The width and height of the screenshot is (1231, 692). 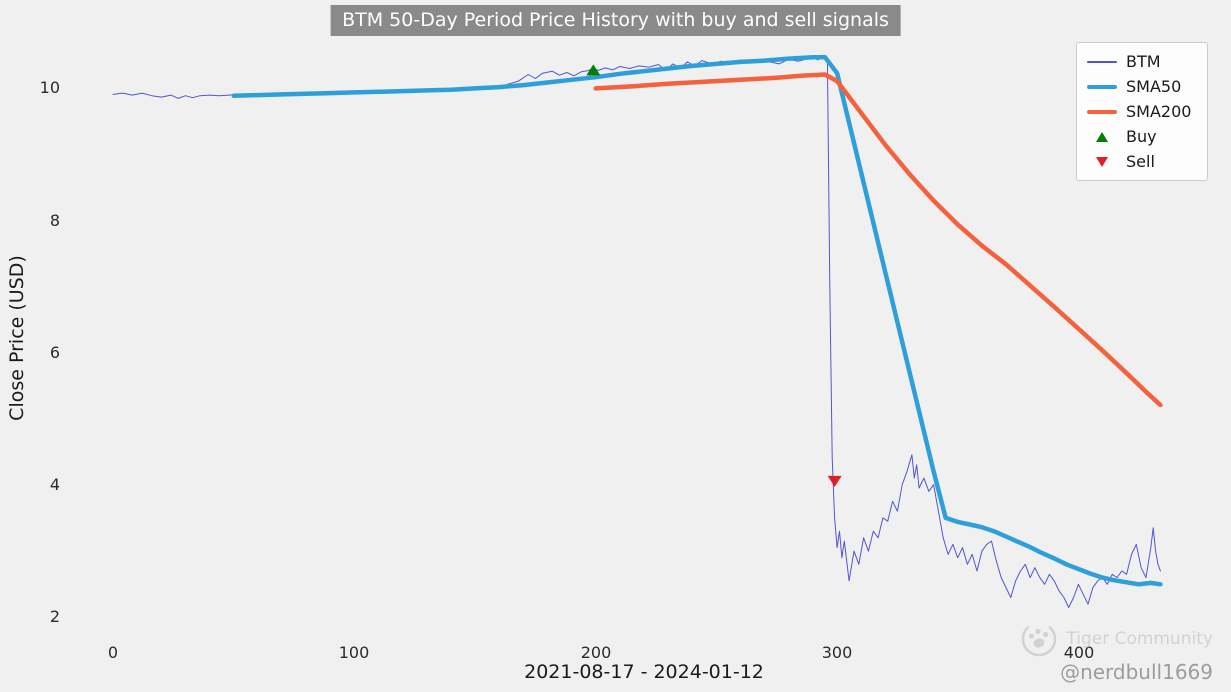 What do you see at coordinates (1079, 652) in the screenshot?
I see `x-tick-label: 400` at bounding box center [1079, 652].